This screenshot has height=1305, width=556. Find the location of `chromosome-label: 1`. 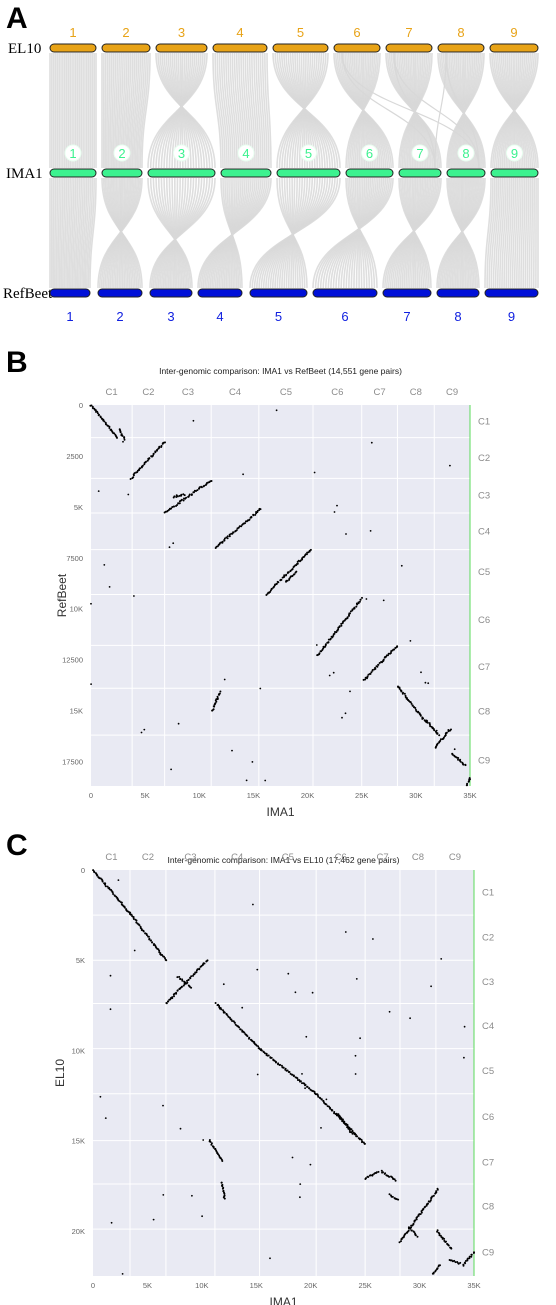

chromosome-label: 1 is located at coordinates (72, 153).